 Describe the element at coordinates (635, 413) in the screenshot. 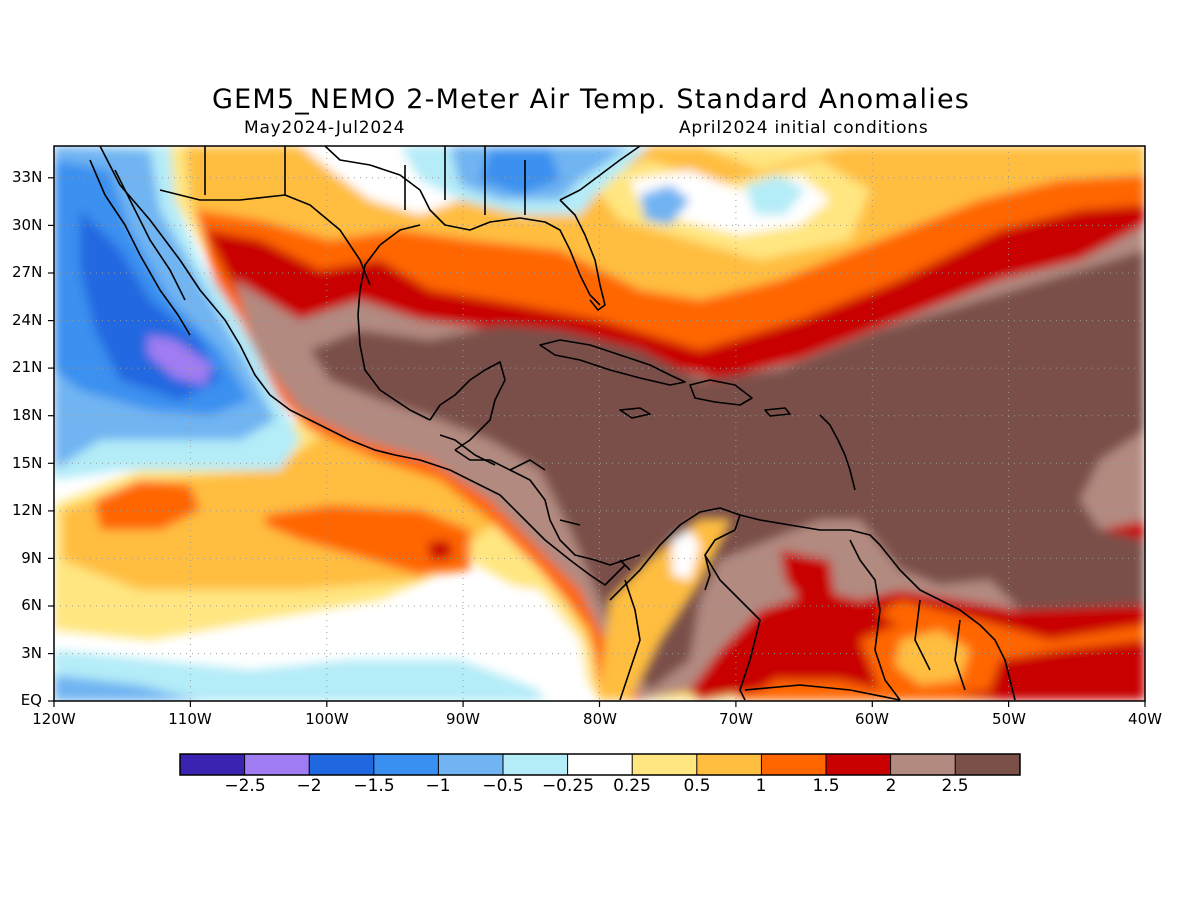

I see `coastline-jamaica` at that location.